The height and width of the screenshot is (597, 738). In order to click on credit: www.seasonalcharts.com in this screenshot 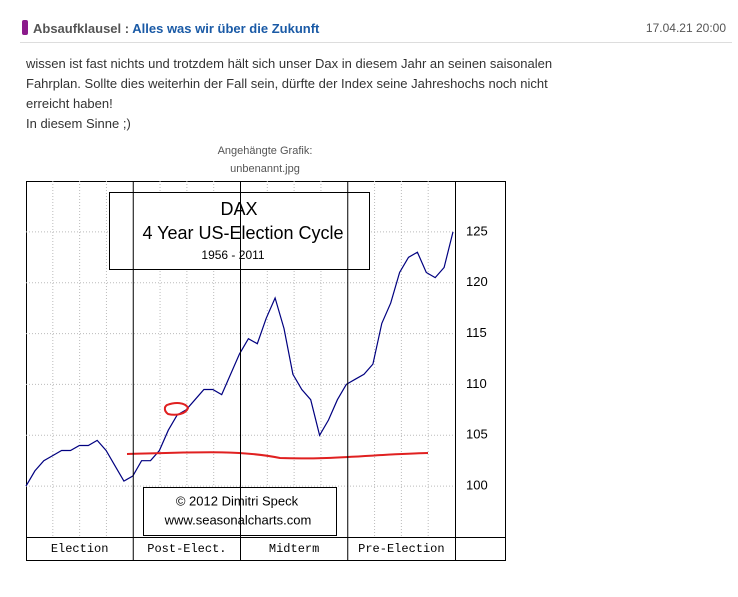, I will do `click(238, 519)`.